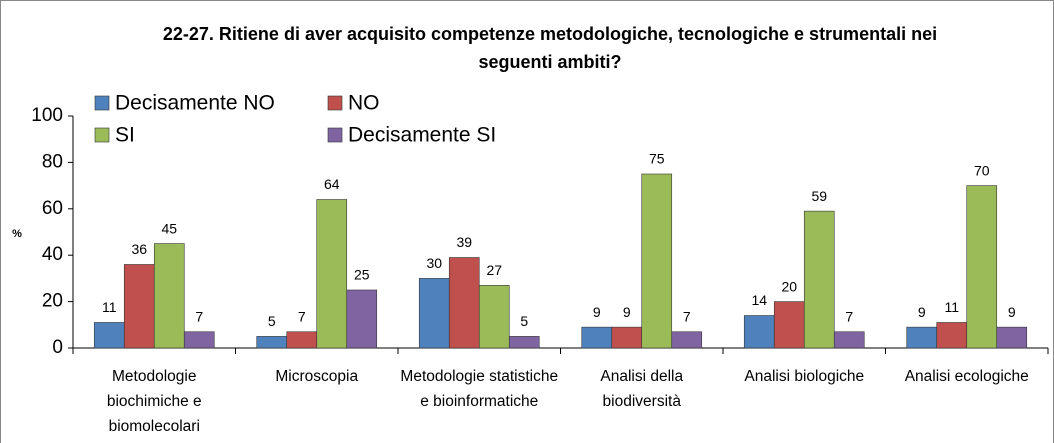 This screenshot has height=443, width=1054. What do you see at coordinates (52, 301) in the screenshot?
I see `y-tick-label: 20` at bounding box center [52, 301].